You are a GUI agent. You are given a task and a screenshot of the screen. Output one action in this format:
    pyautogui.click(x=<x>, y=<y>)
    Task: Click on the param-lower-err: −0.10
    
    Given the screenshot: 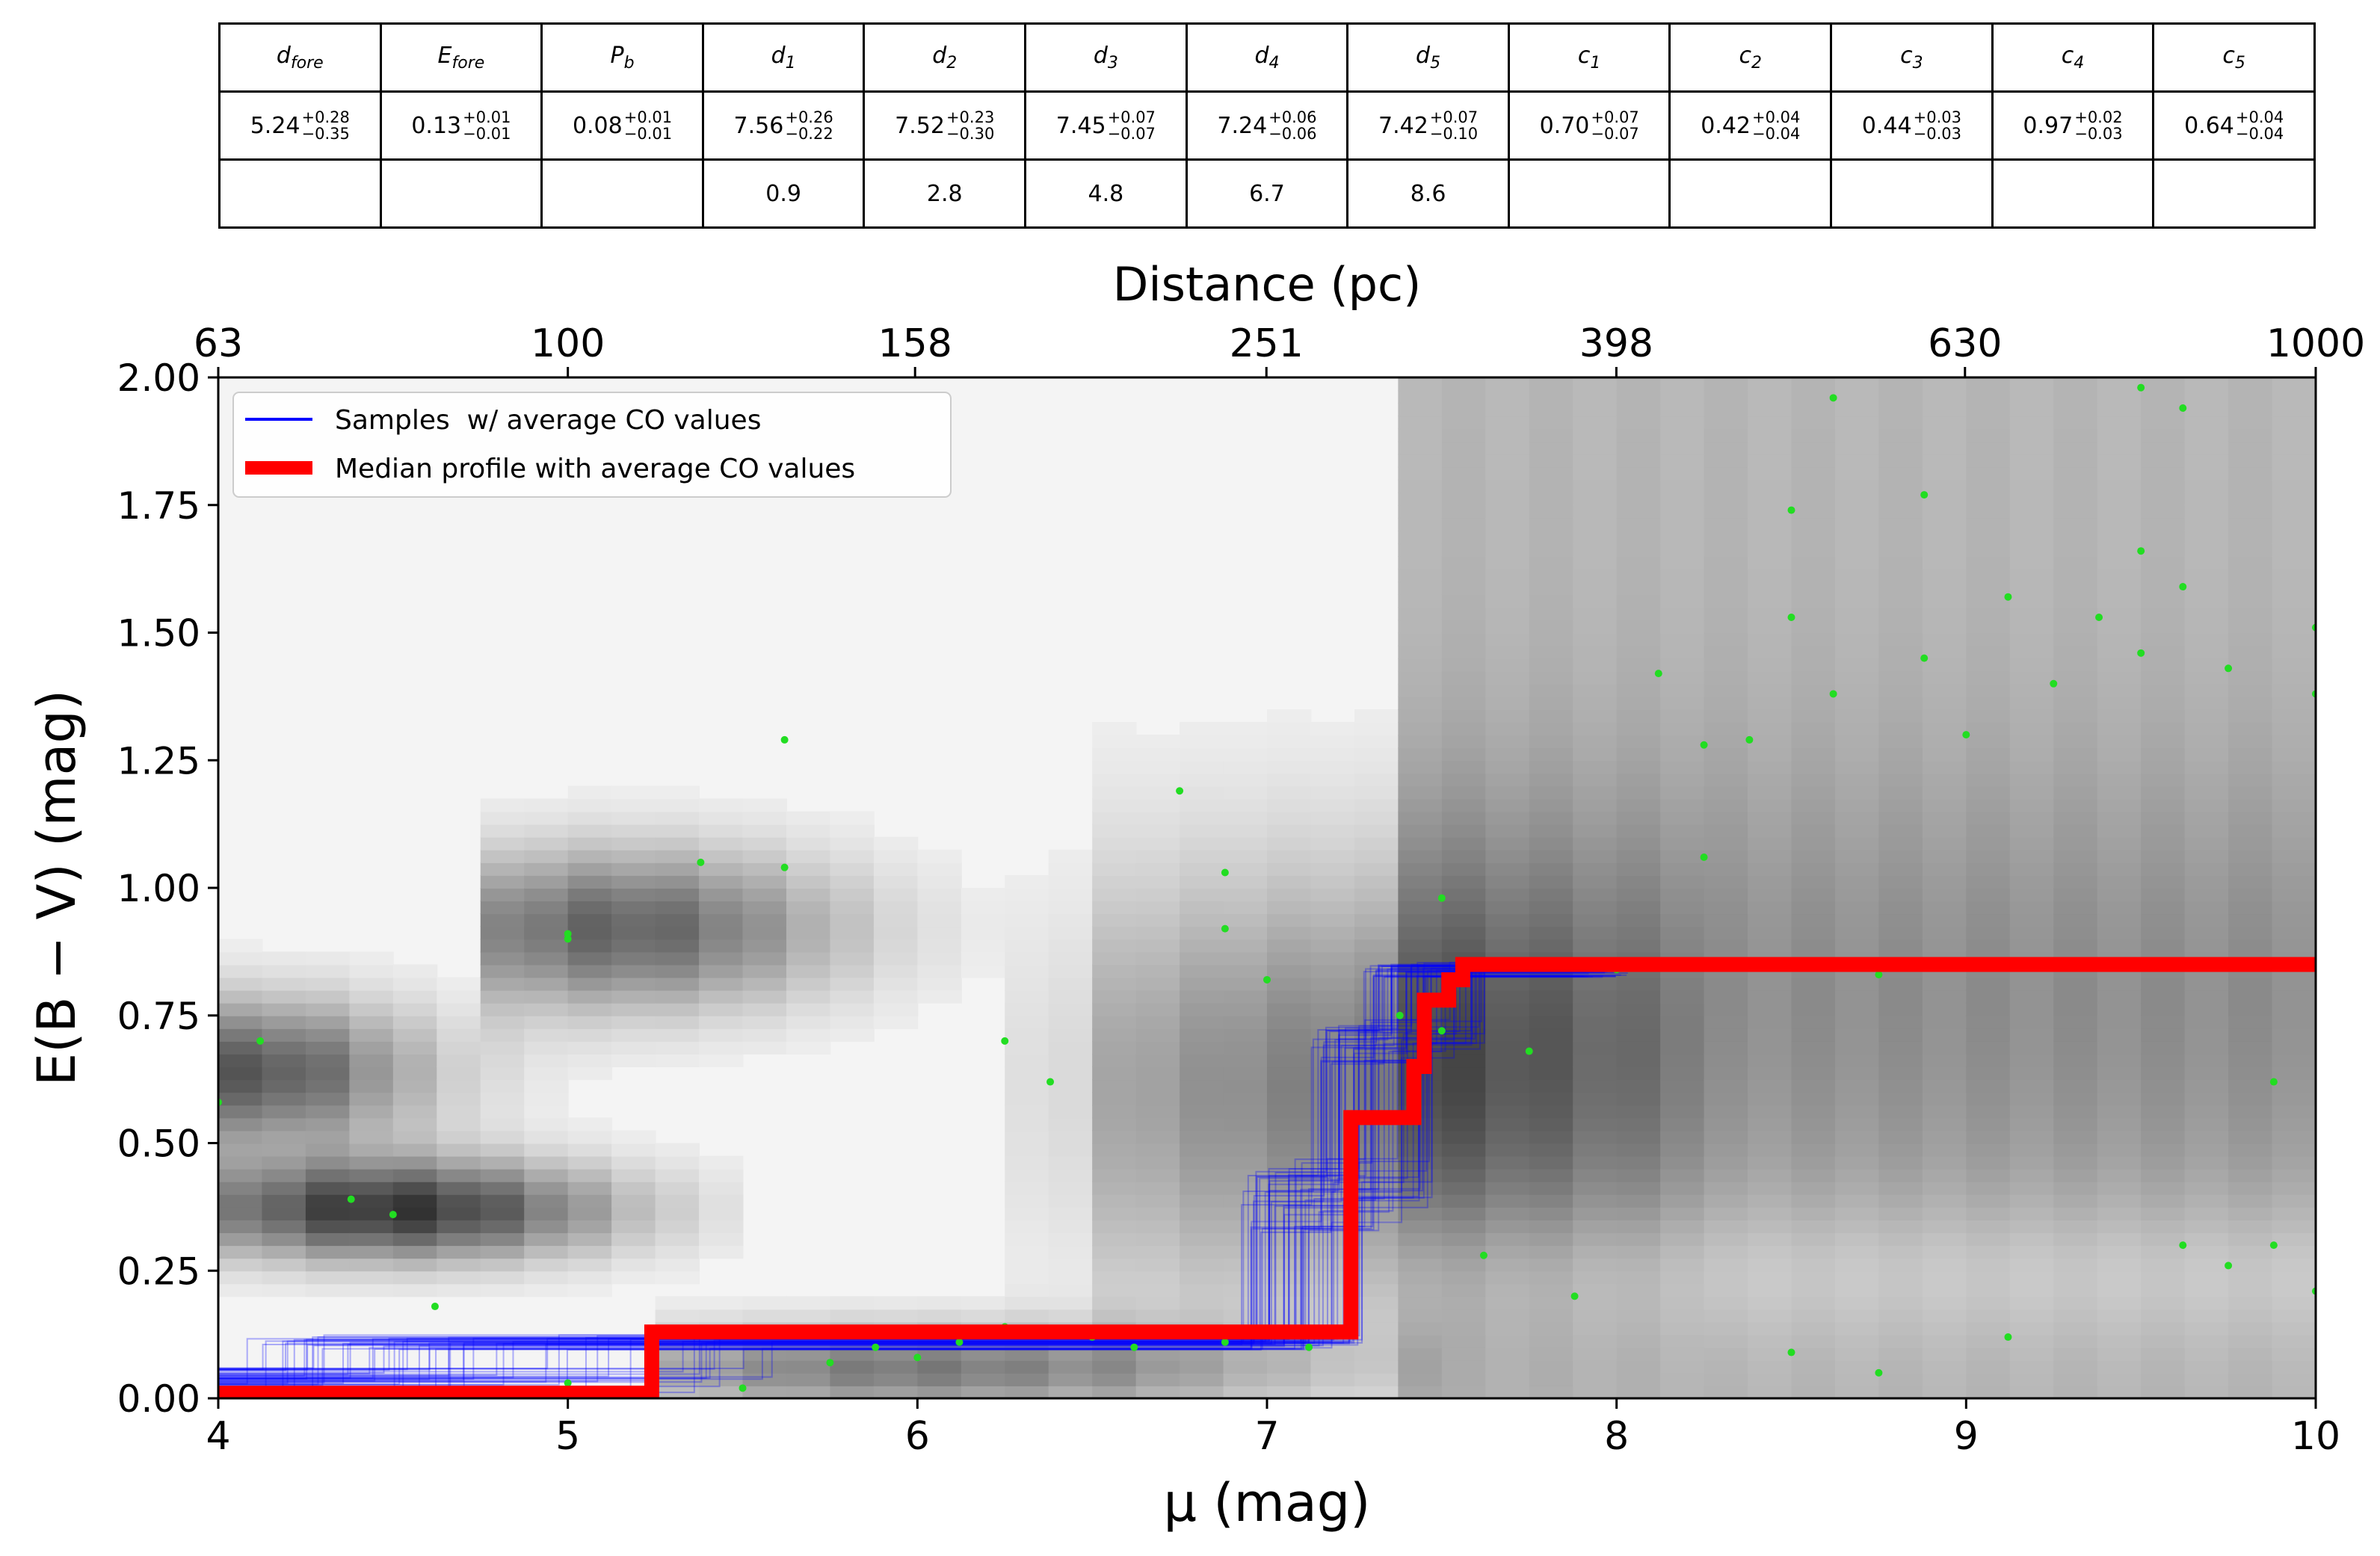 What is the action you would take?
    pyautogui.click(x=1454, y=134)
    